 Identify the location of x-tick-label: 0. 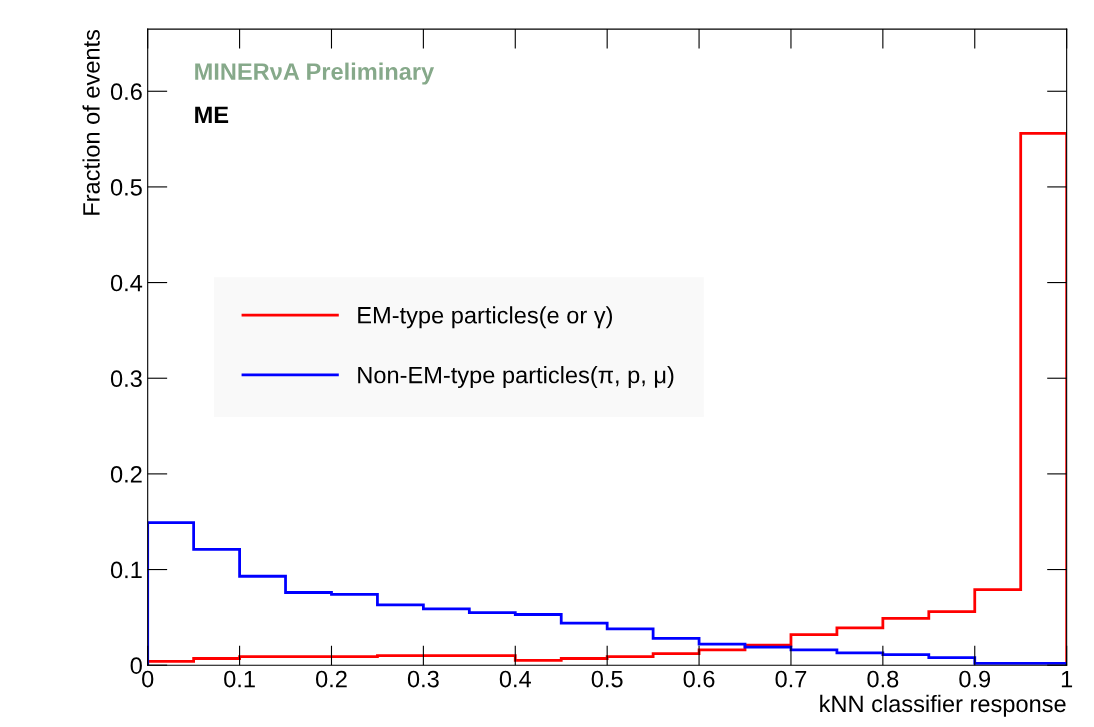
(148, 679).